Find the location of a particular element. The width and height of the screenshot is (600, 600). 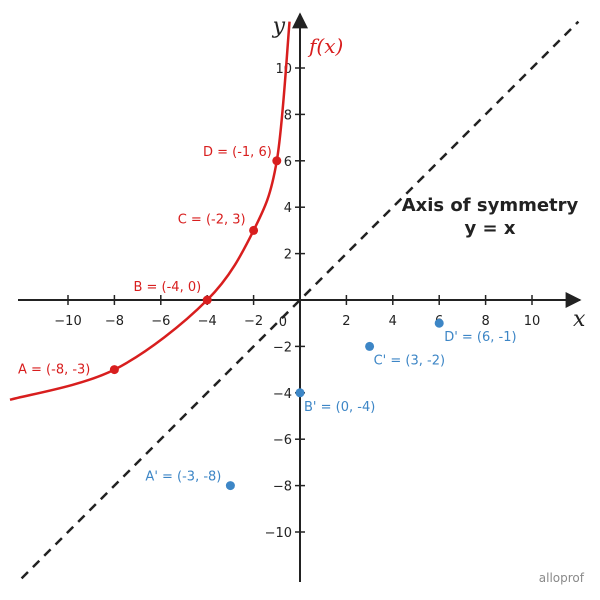

blue-point-label: B' = (0, -4) is located at coordinates (339, 407).